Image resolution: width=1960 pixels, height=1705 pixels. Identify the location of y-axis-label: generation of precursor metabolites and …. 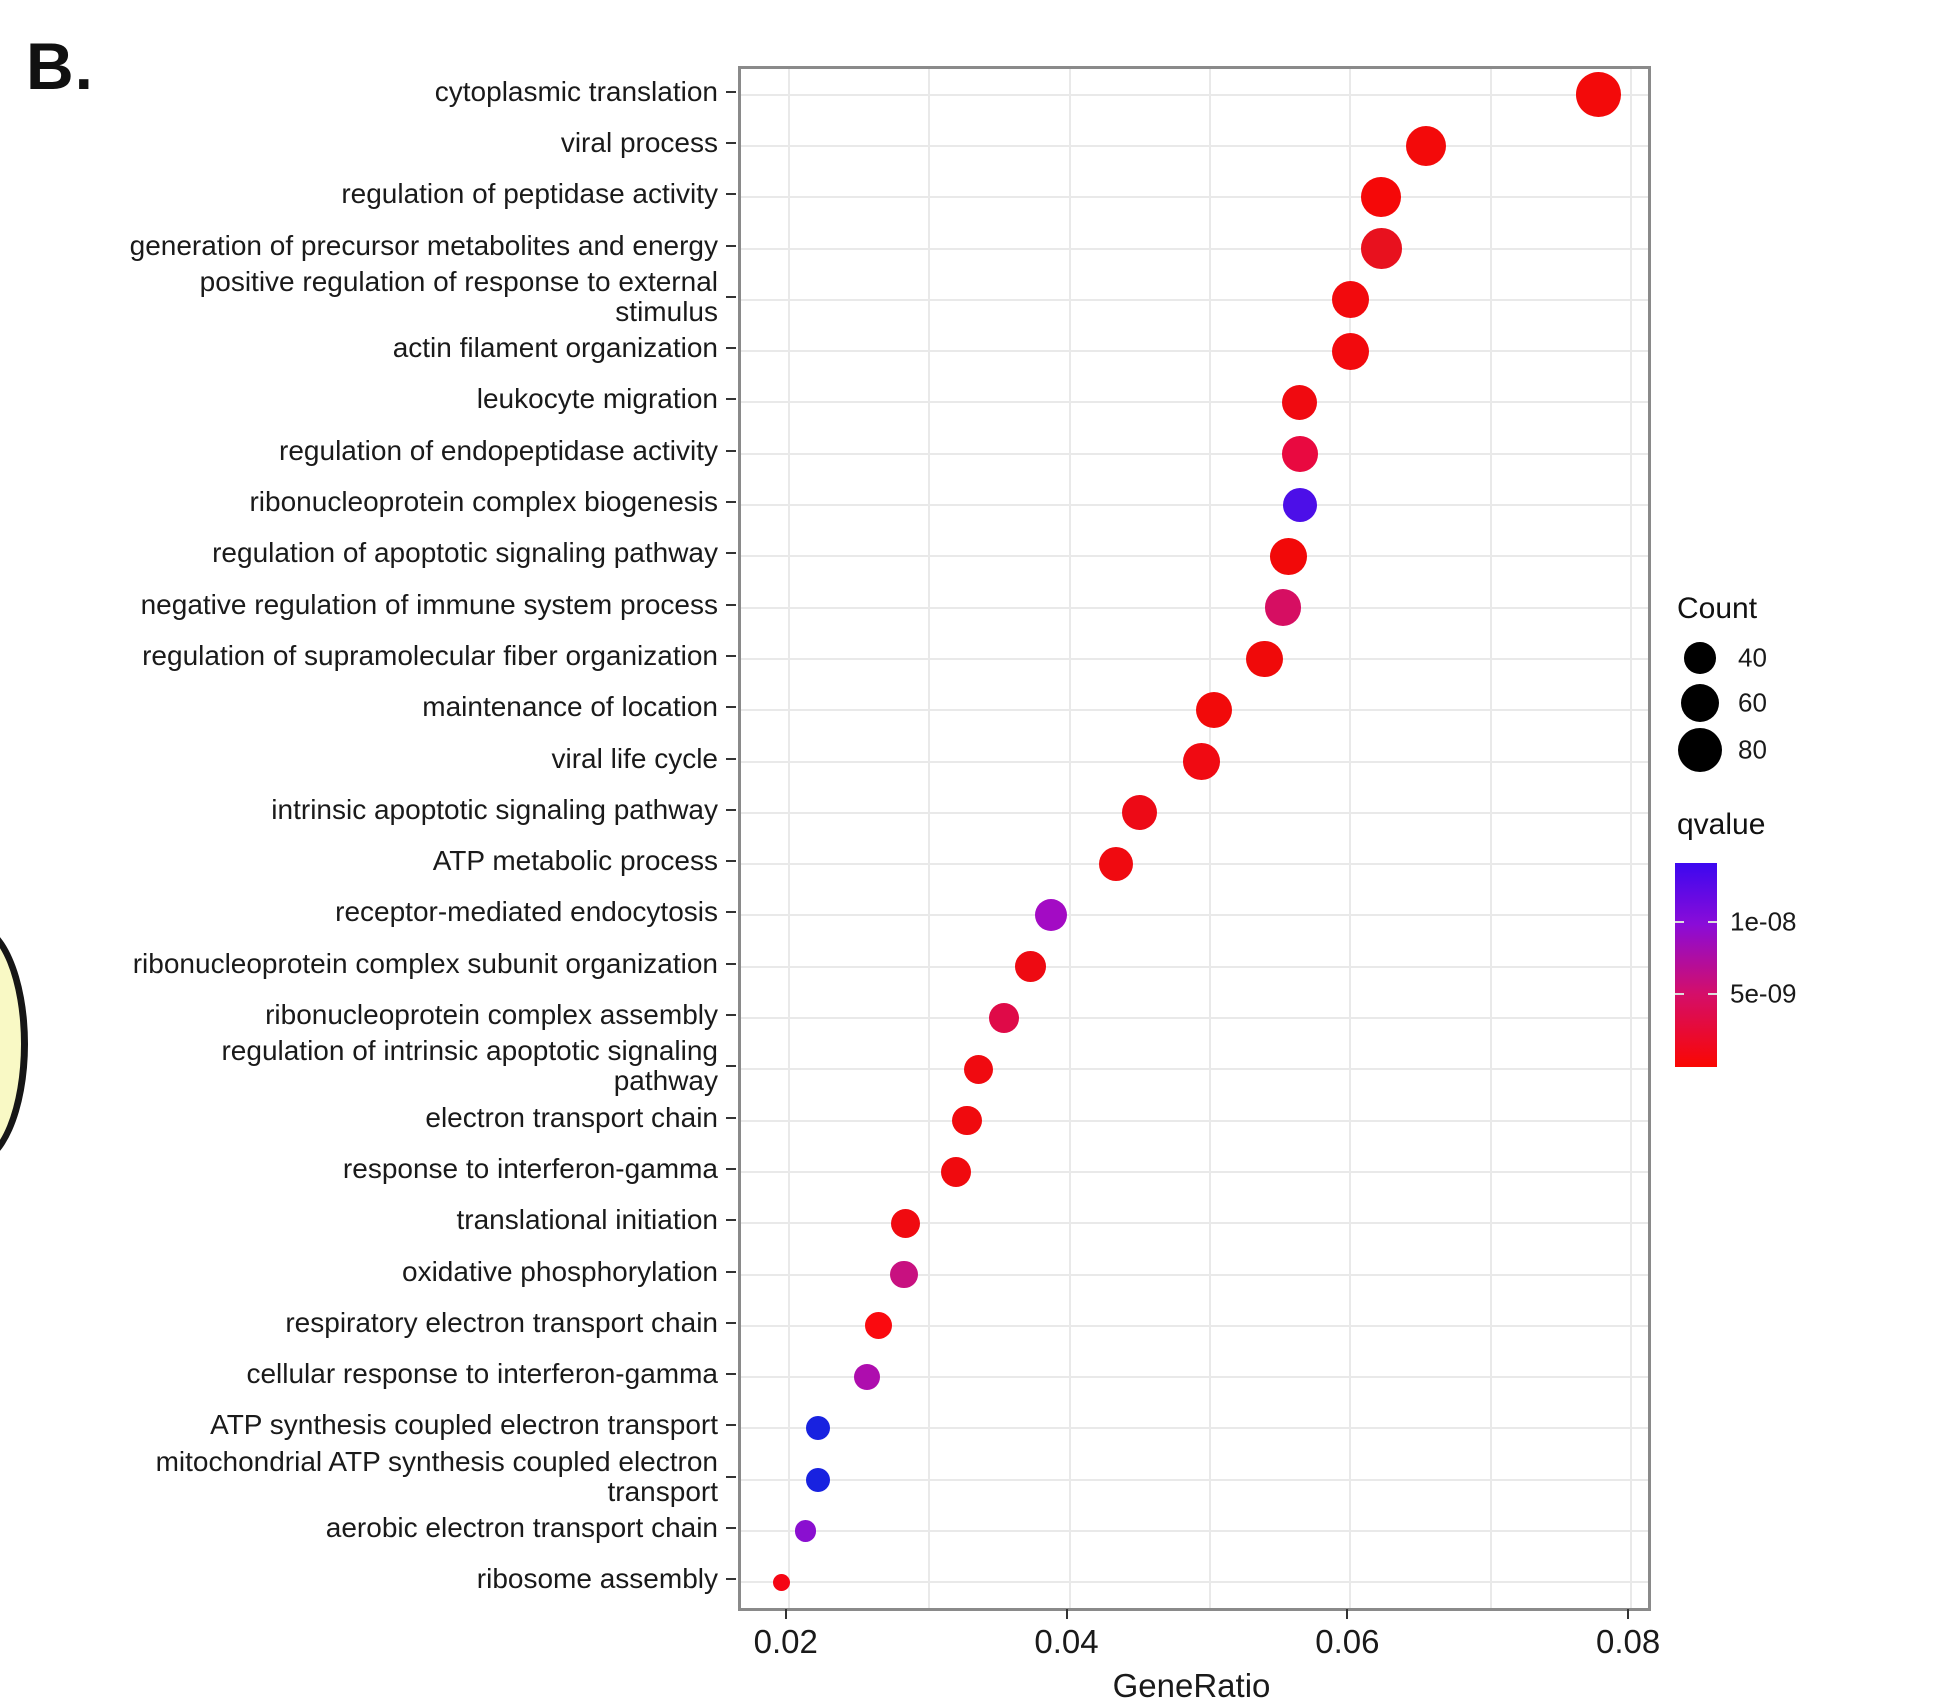
(423, 245).